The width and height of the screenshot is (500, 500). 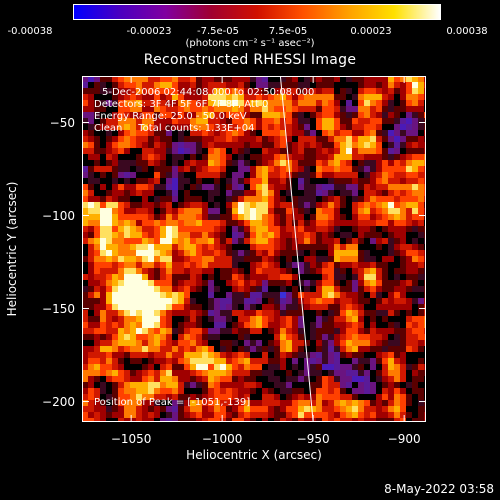 I want to click on limb-line, so click(x=296, y=249).